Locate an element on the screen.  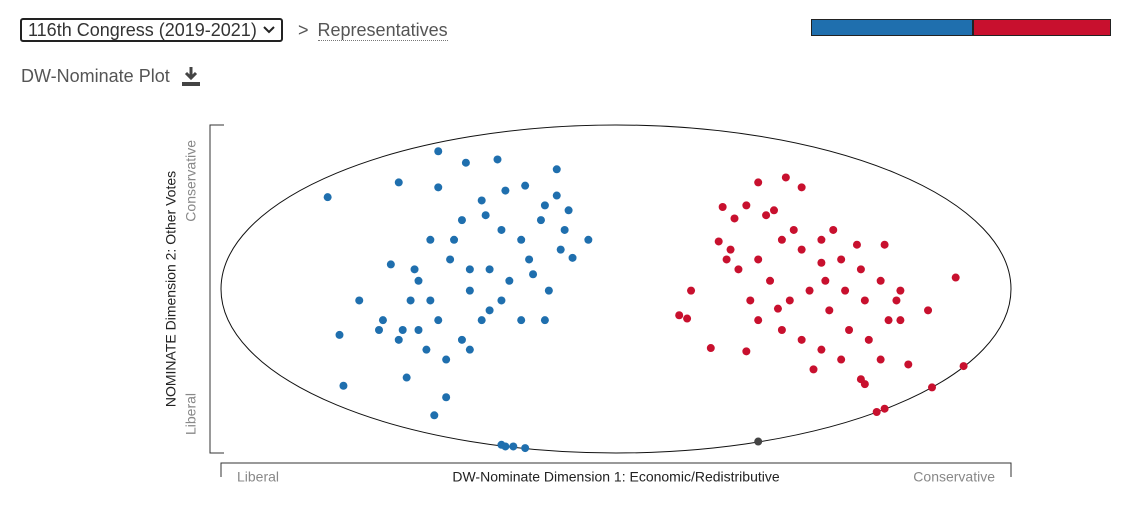
chevron-icon is located at coordinates (269, 30).